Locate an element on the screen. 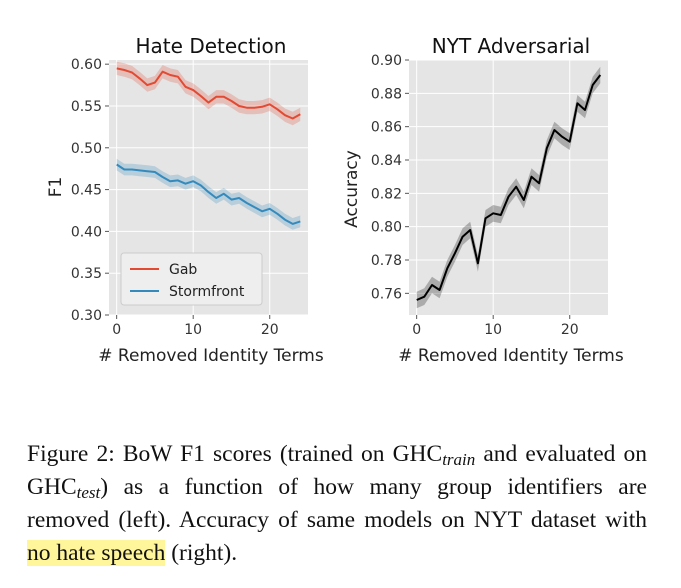 The height and width of the screenshot is (588, 681). series-line-accuracy is located at coordinates (509, 187).